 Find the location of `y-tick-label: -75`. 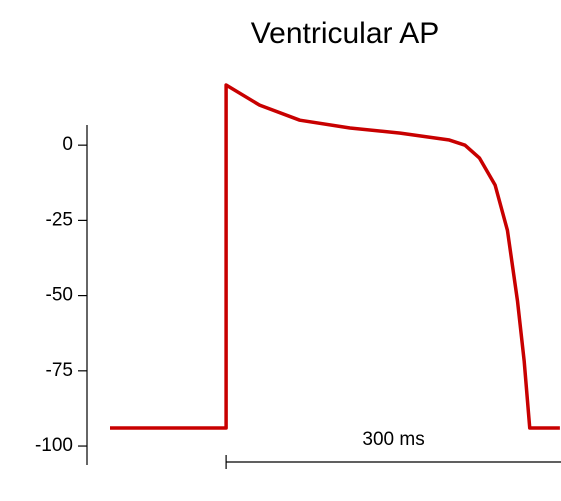

y-tick-label: -75 is located at coordinates (59, 370).